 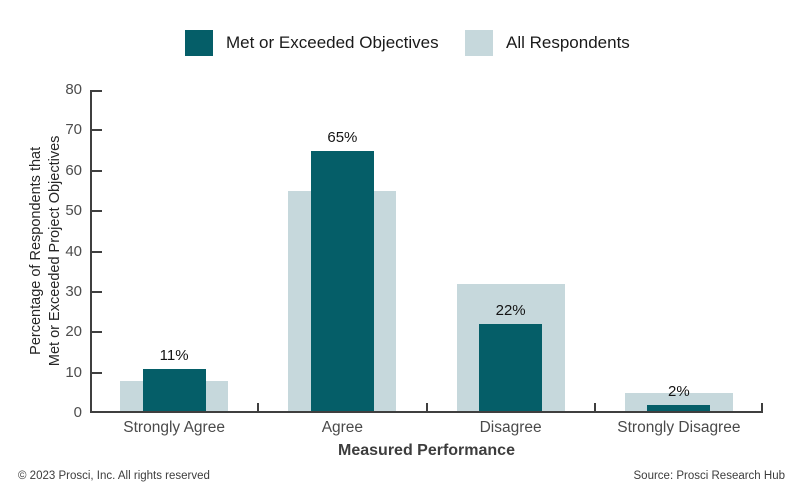 What do you see at coordinates (174, 390) in the screenshot?
I see `bar-met-or-exceeded-objectives-strongly-agree` at bounding box center [174, 390].